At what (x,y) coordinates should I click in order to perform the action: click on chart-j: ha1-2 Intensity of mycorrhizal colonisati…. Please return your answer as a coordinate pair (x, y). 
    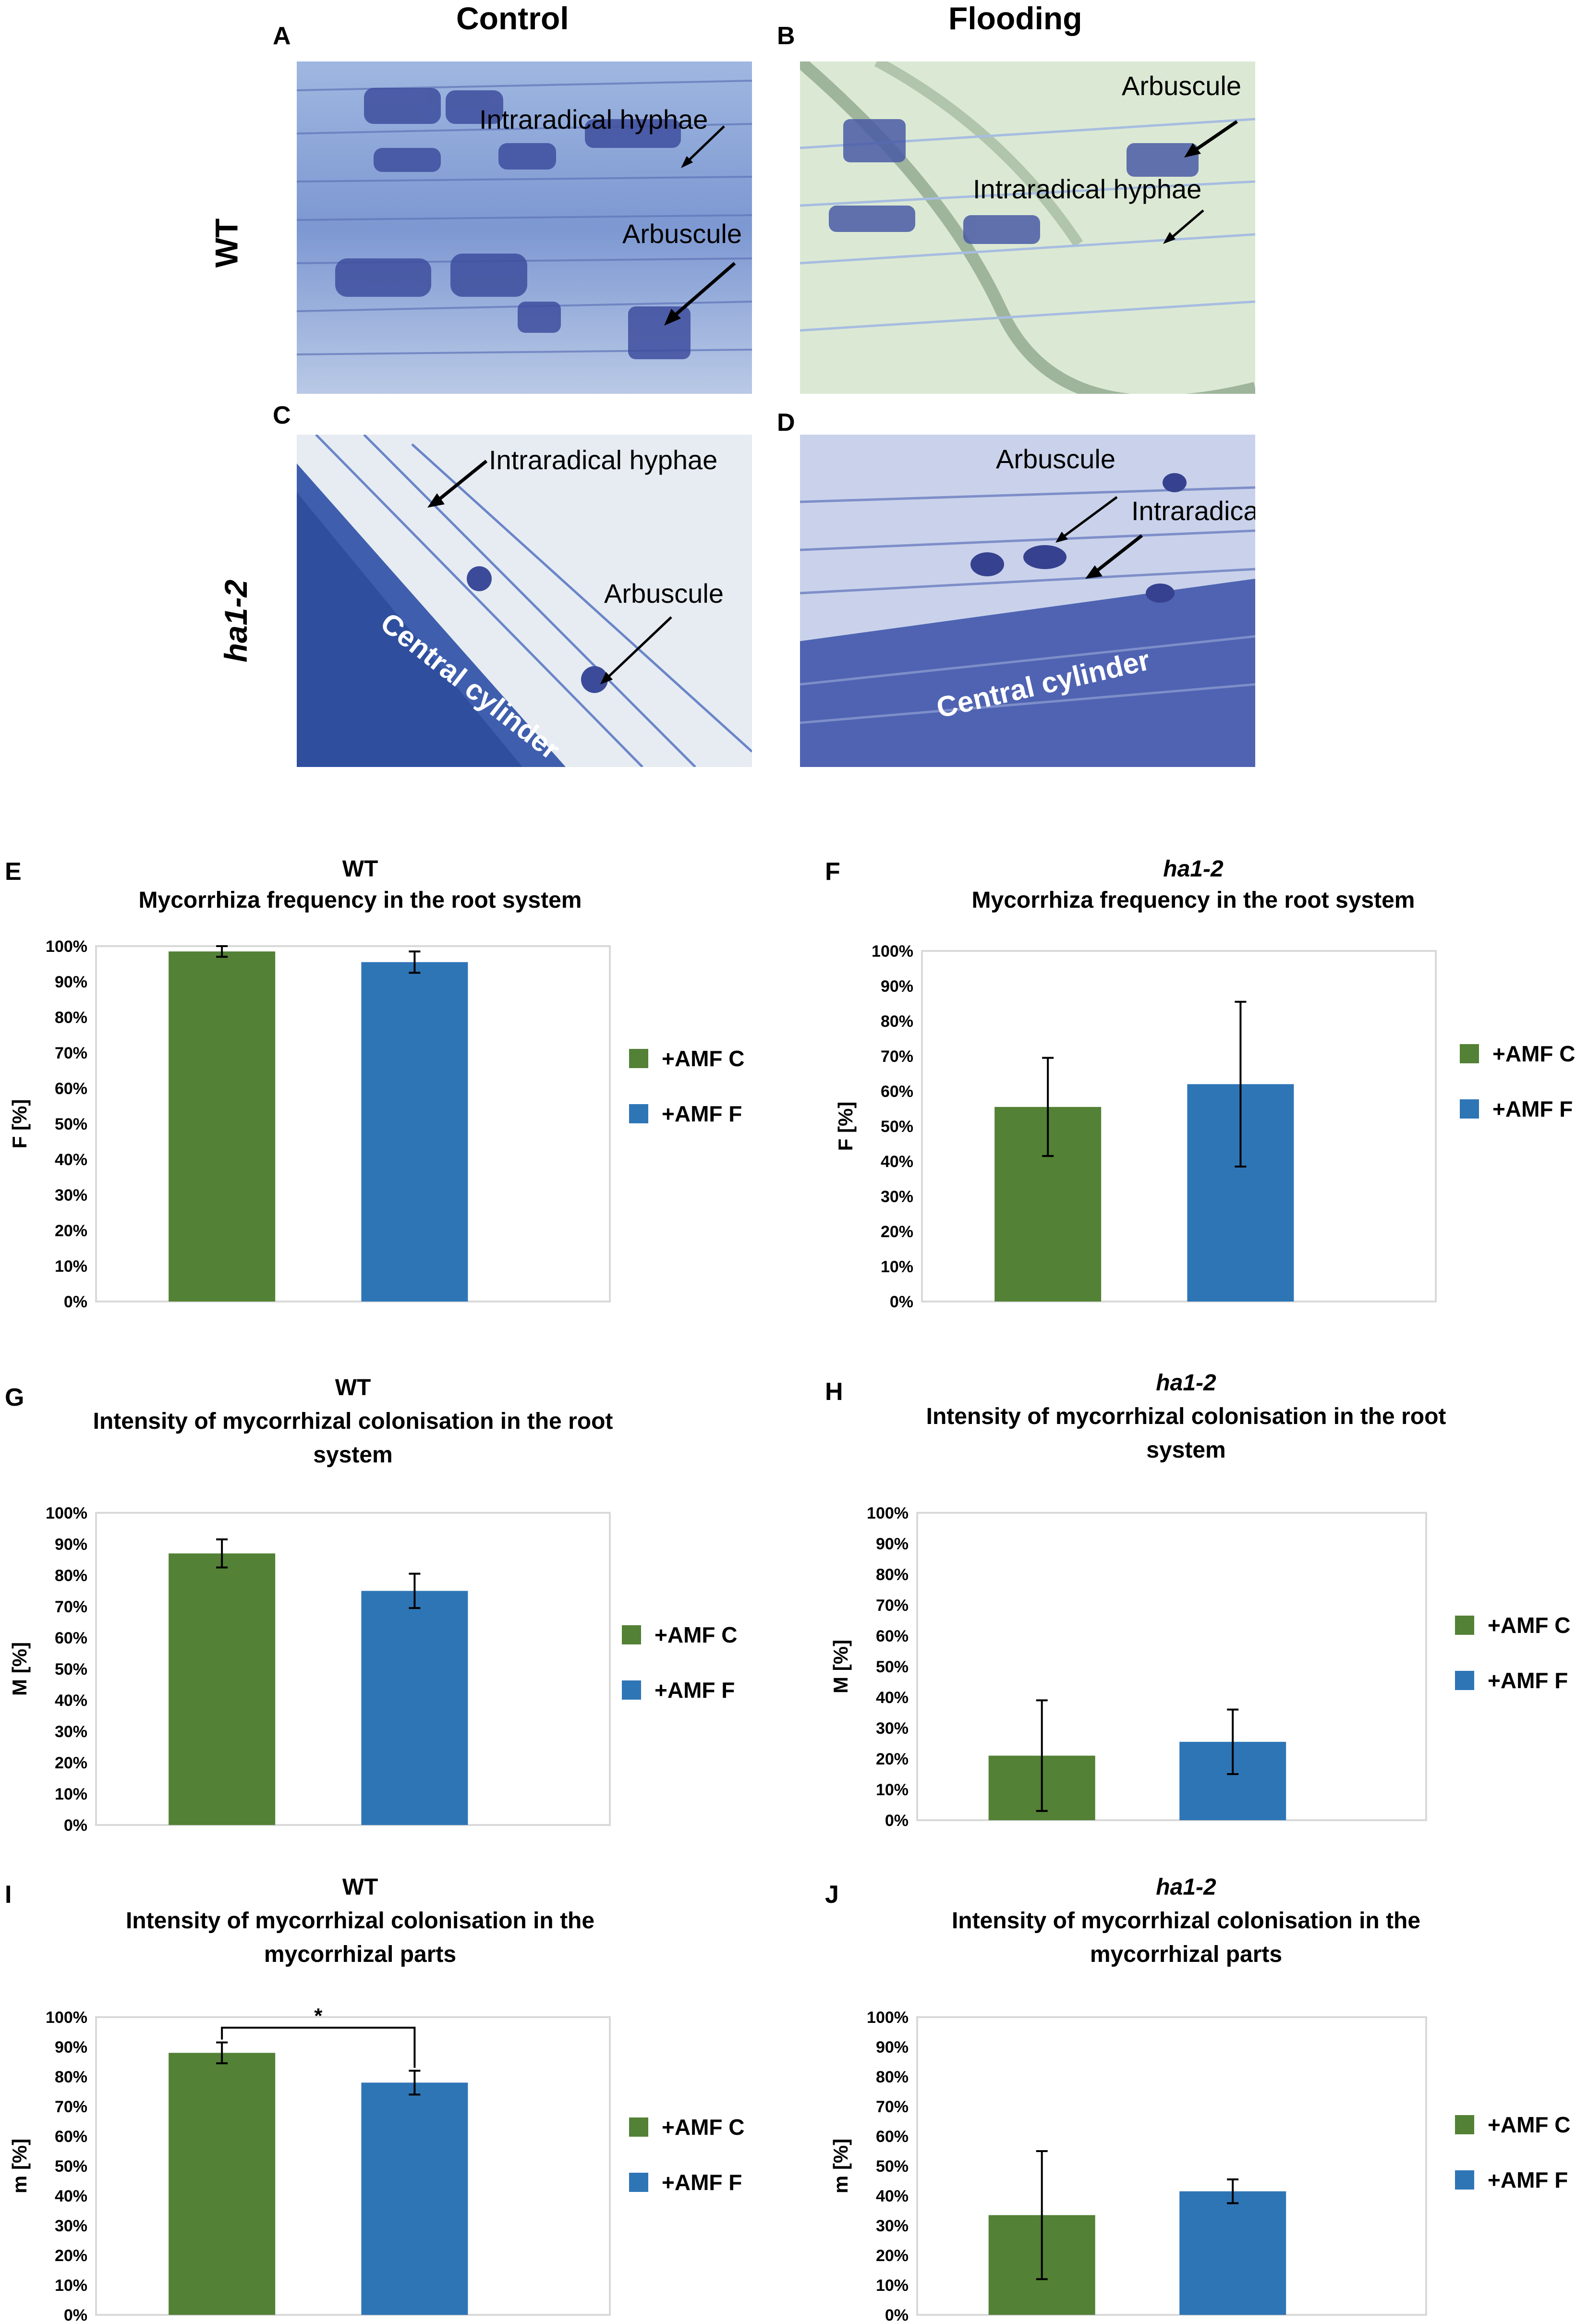
    Looking at the image, I should click on (1200, 2099).